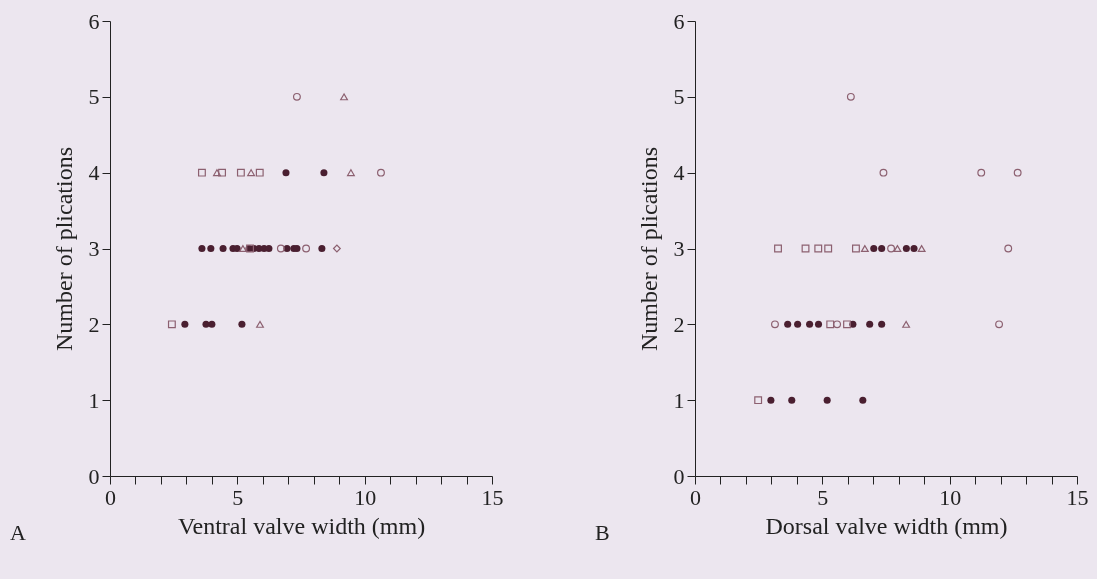 The height and width of the screenshot is (579, 1097). What do you see at coordinates (301, 525) in the screenshot?
I see `x-axis-title: Ventral valve width (mm)` at bounding box center [301, 525].